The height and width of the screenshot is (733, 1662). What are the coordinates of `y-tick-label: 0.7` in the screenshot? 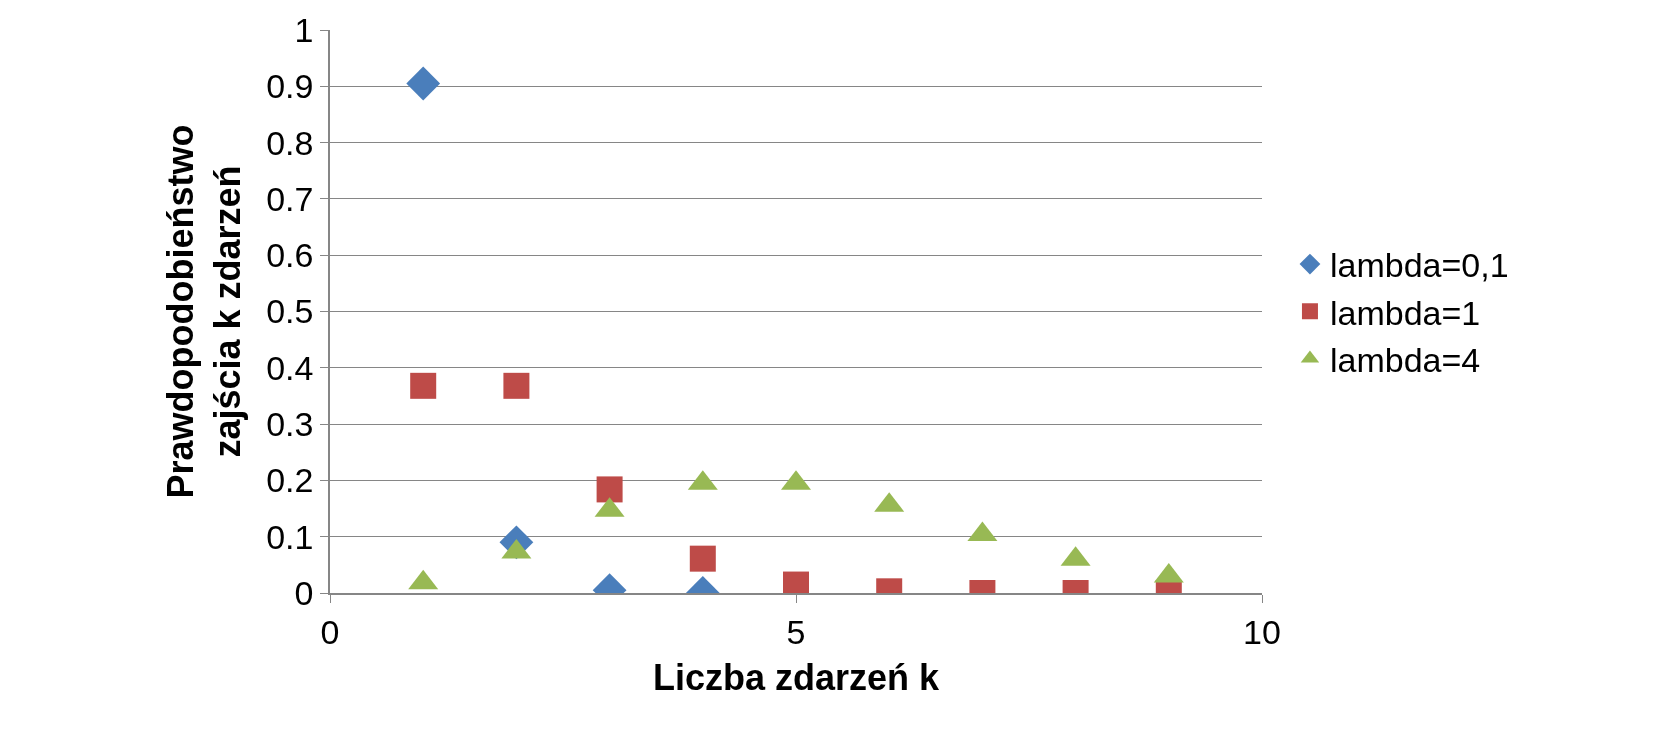 It's located at (290, 198).